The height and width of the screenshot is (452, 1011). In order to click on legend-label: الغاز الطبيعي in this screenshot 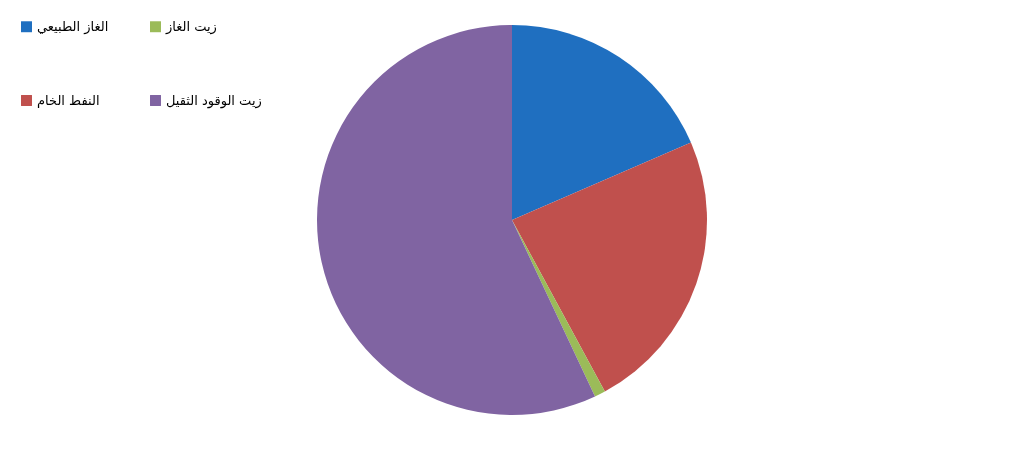, I will do `click(73, 26)`.